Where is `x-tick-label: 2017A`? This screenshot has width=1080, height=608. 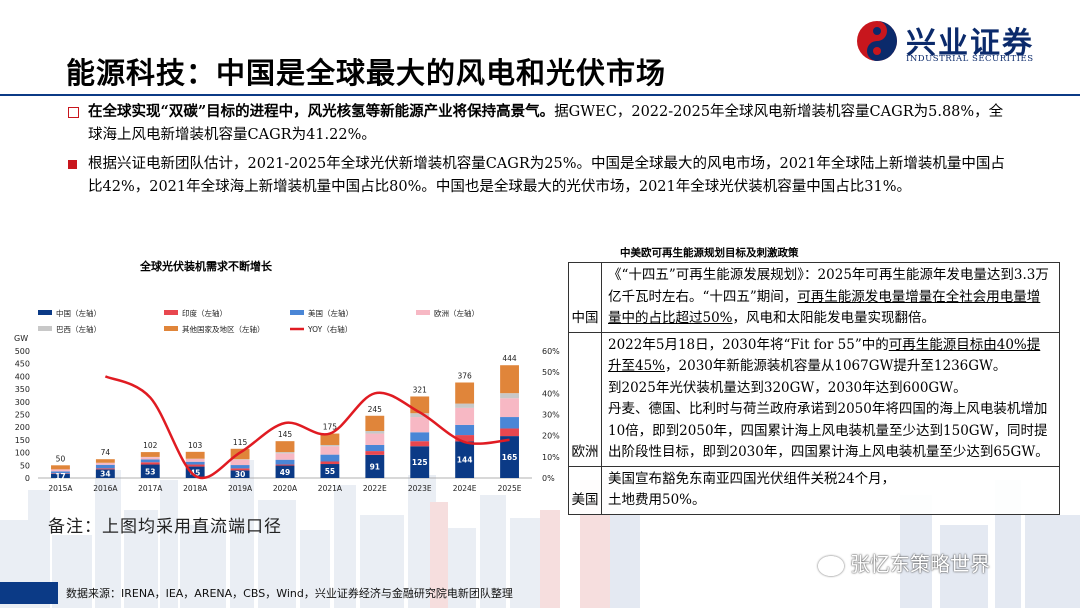
x-tick-label: 2017A is located at coordinates (150, 488).